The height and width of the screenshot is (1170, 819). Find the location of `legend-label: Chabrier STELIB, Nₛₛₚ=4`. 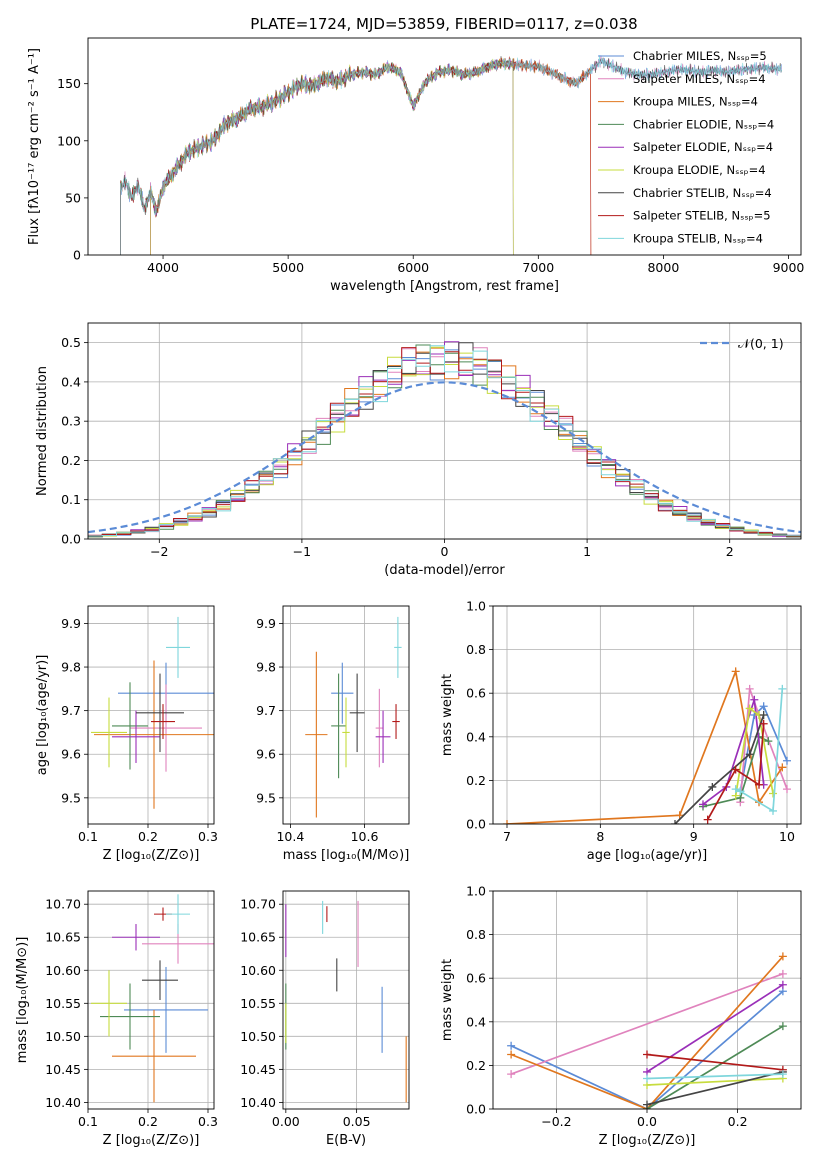

legend-label: Chabrier STELIB, Nₛₛₚ=4 is located at coordinates (702, 193).